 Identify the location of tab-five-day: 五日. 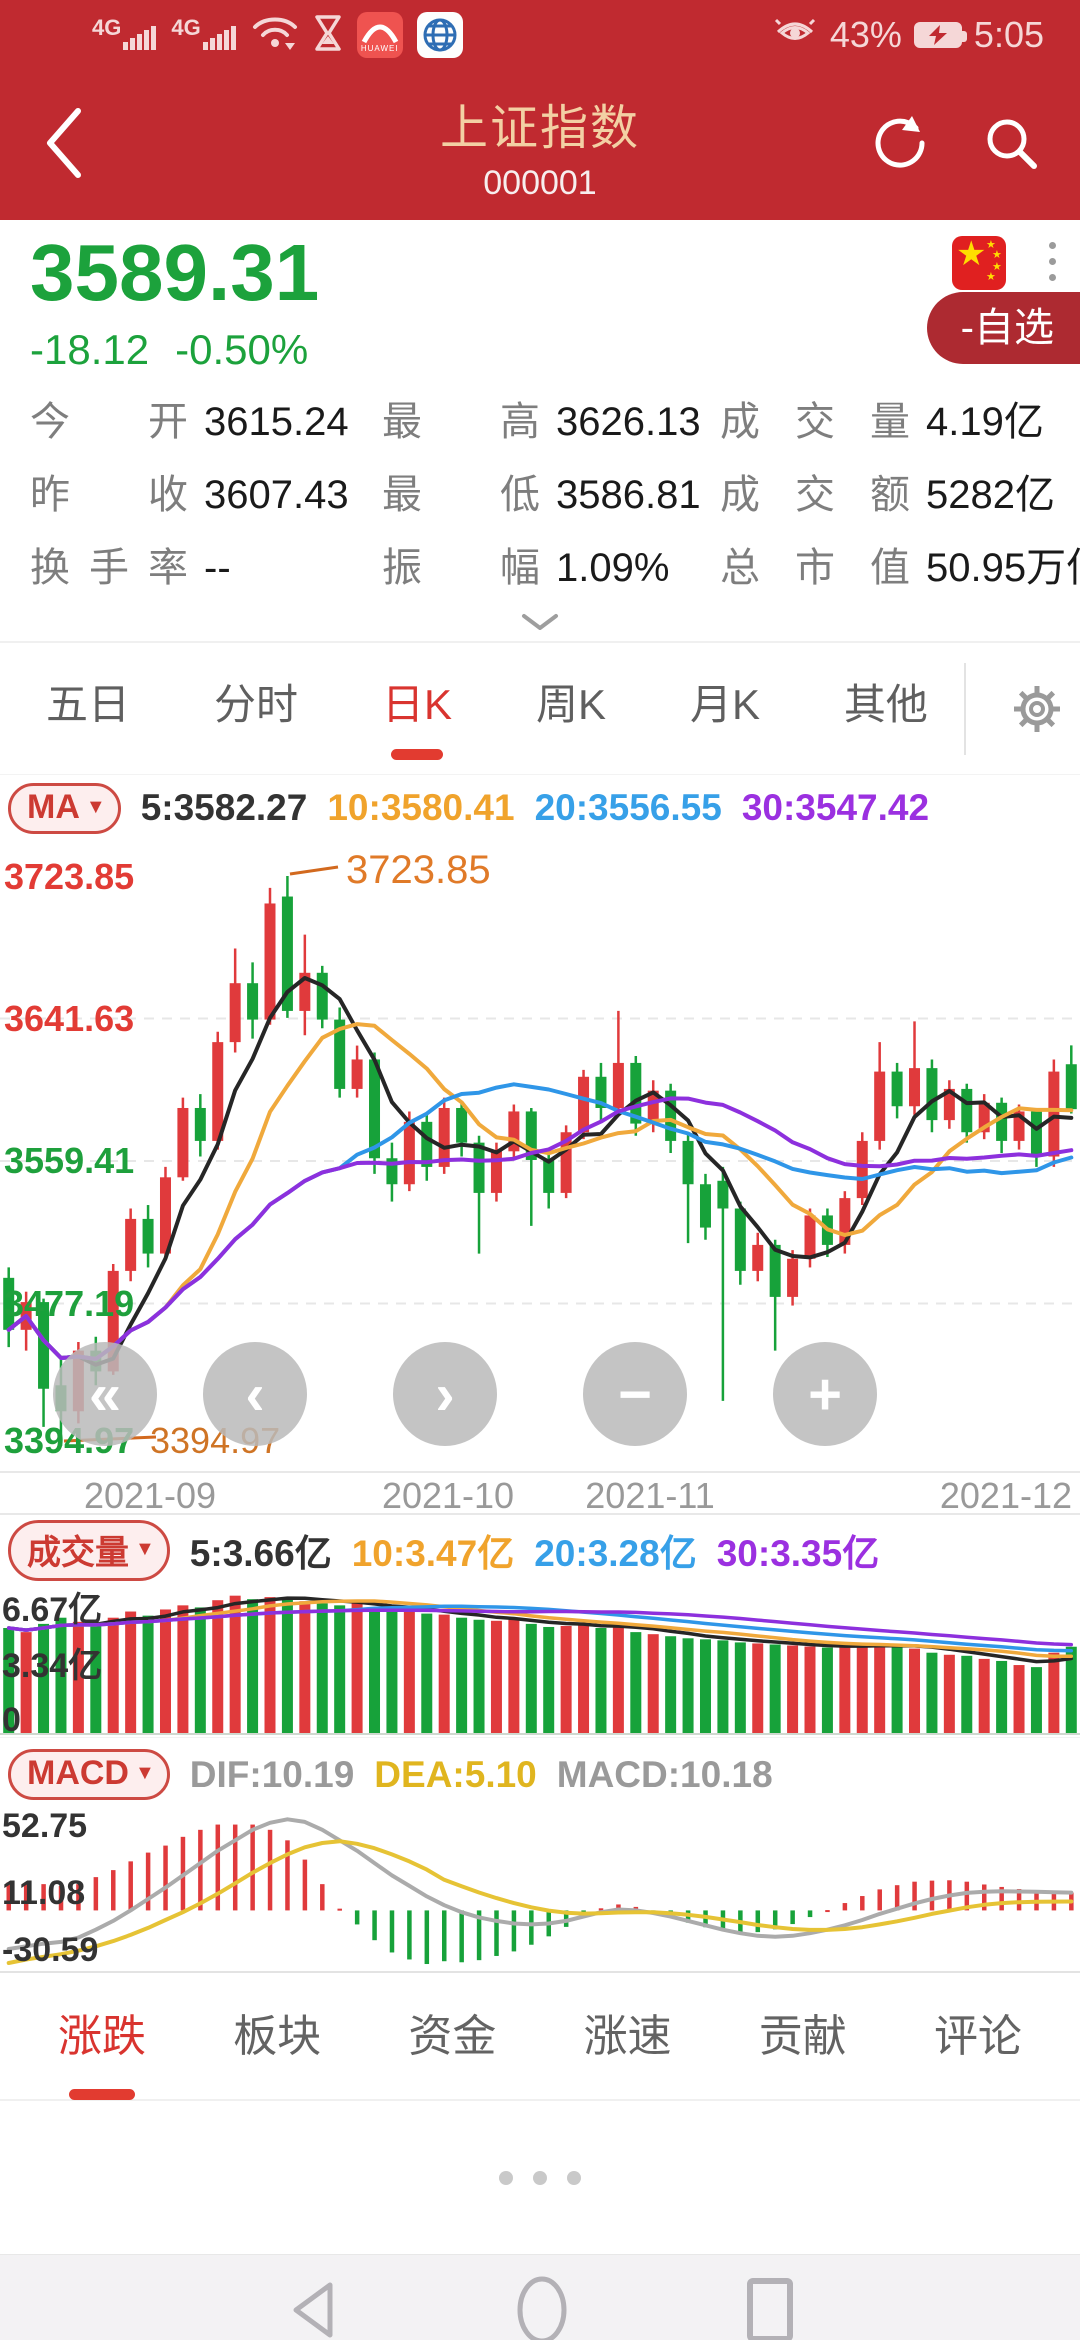
(88, 704).